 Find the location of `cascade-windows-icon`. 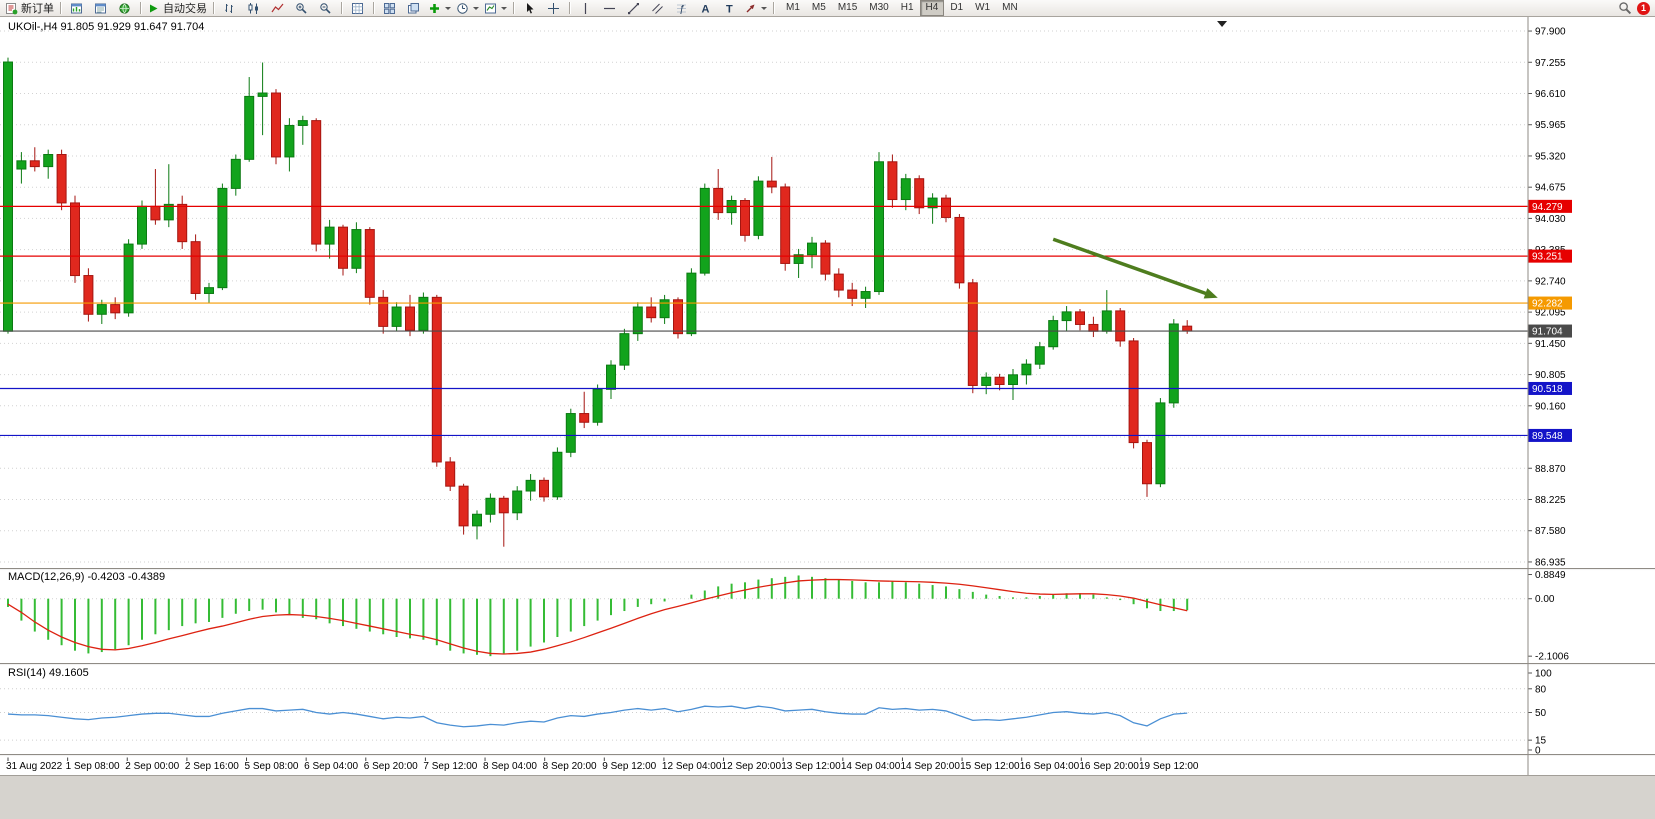

cascade-windows-icon is located at coordinates (413, 7).